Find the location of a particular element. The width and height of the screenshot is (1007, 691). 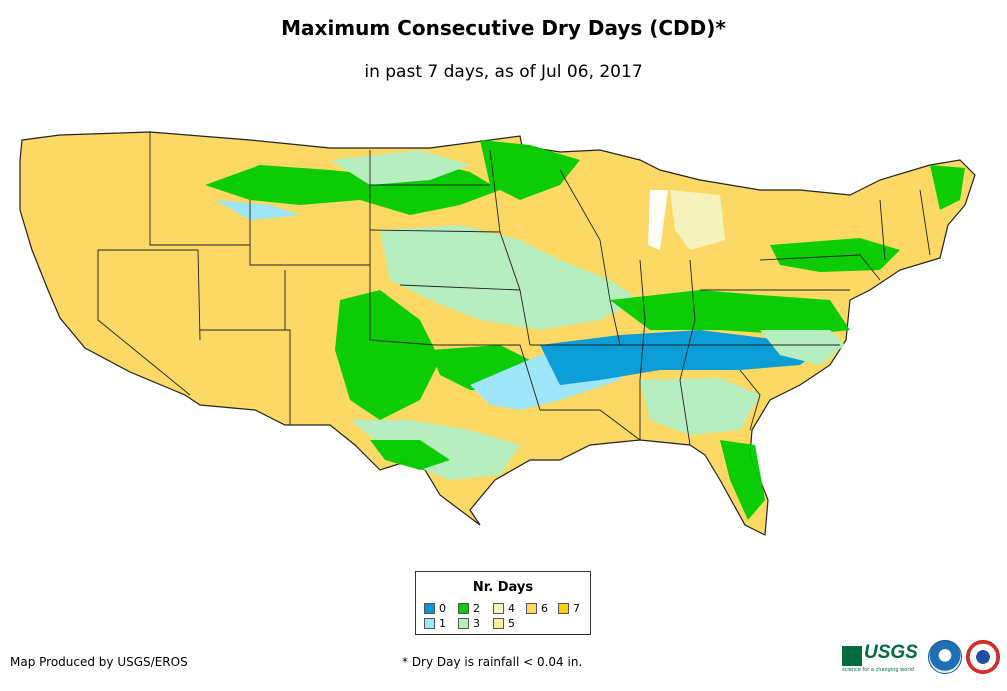

patch-mint-northplains is located at coordinates (400, 167).